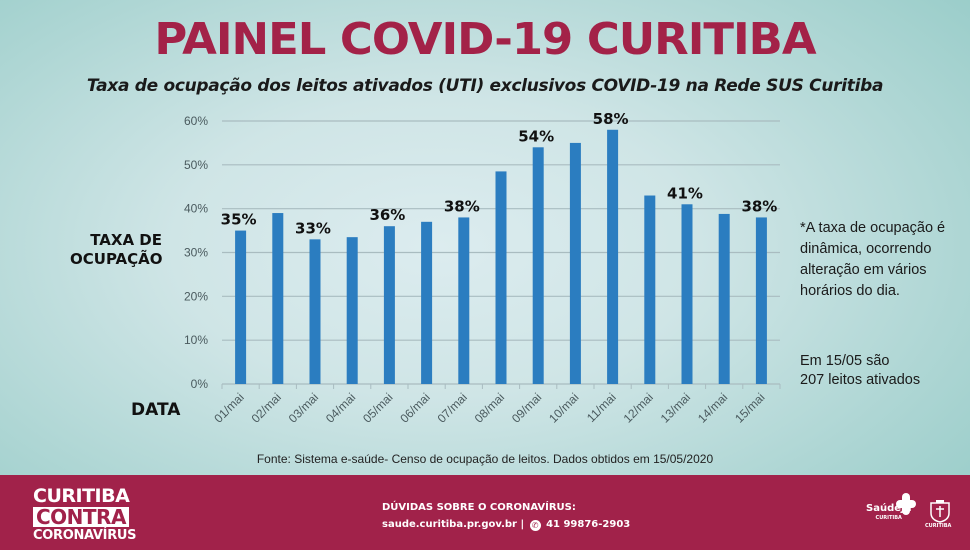 Image resolution: width=970 pixels, height=550 pixels. What do you see at coordinates (888, 518) in the screenshot?
I see `saude-logo-subtext: CURITIBA` at bounding box center [888, 518].